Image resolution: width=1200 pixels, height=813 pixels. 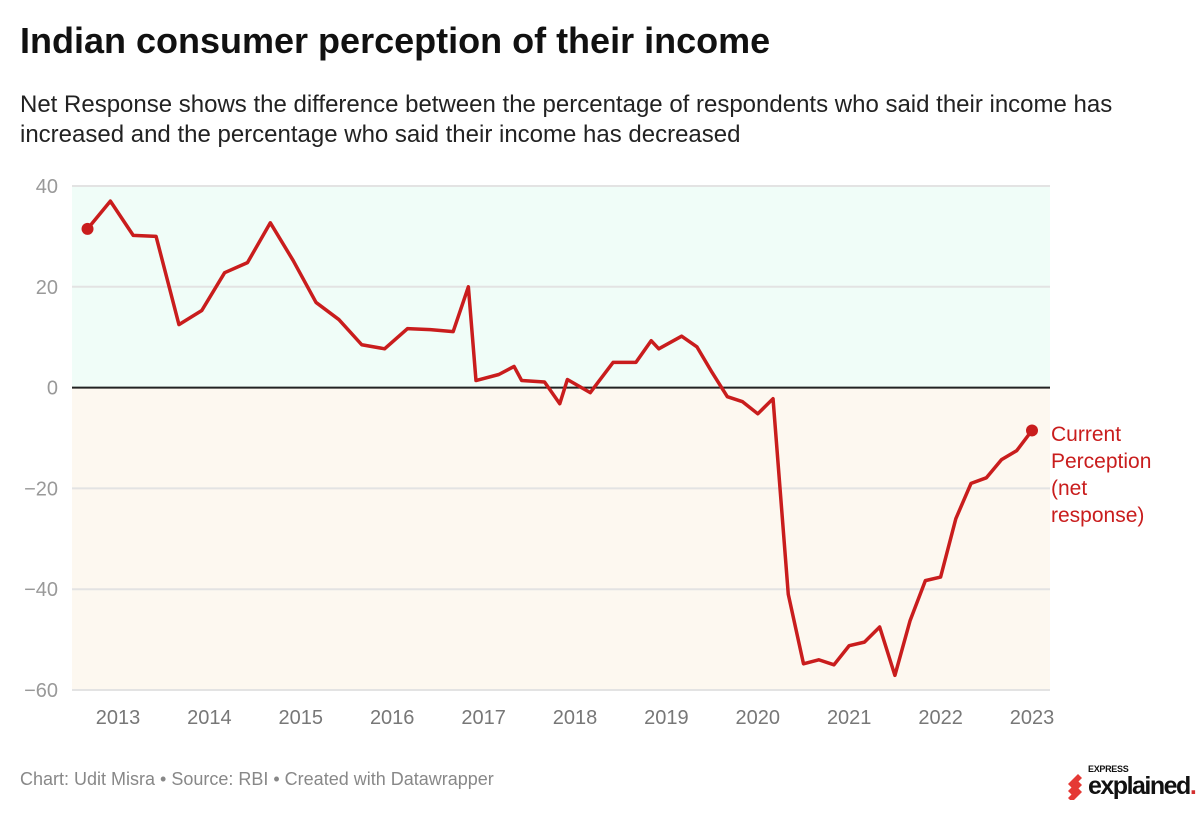 What do you see at coordinates (41, 590) in the screenshot?
I see `y-tick-label: −40` at bounding box center [41, 590].